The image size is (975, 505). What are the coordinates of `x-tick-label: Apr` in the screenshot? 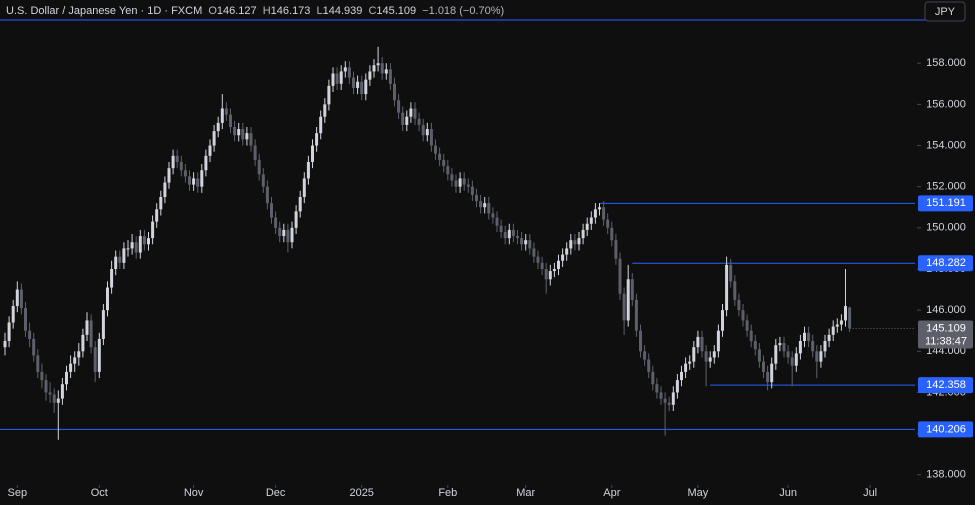 It's located at (611, 493).